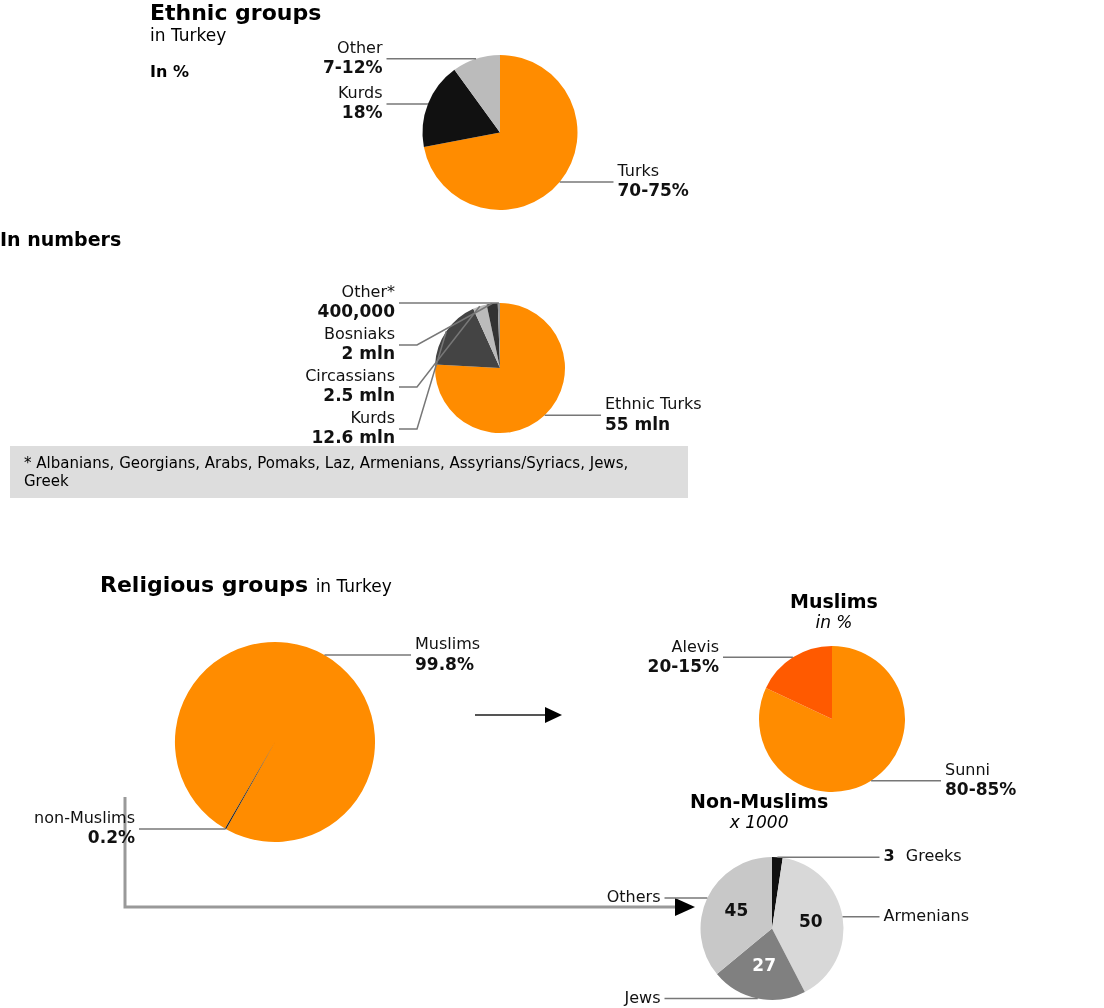  Describe the element at coordinates (368, 292) in the screenshot. I see `slice-label: Other*` at that location.